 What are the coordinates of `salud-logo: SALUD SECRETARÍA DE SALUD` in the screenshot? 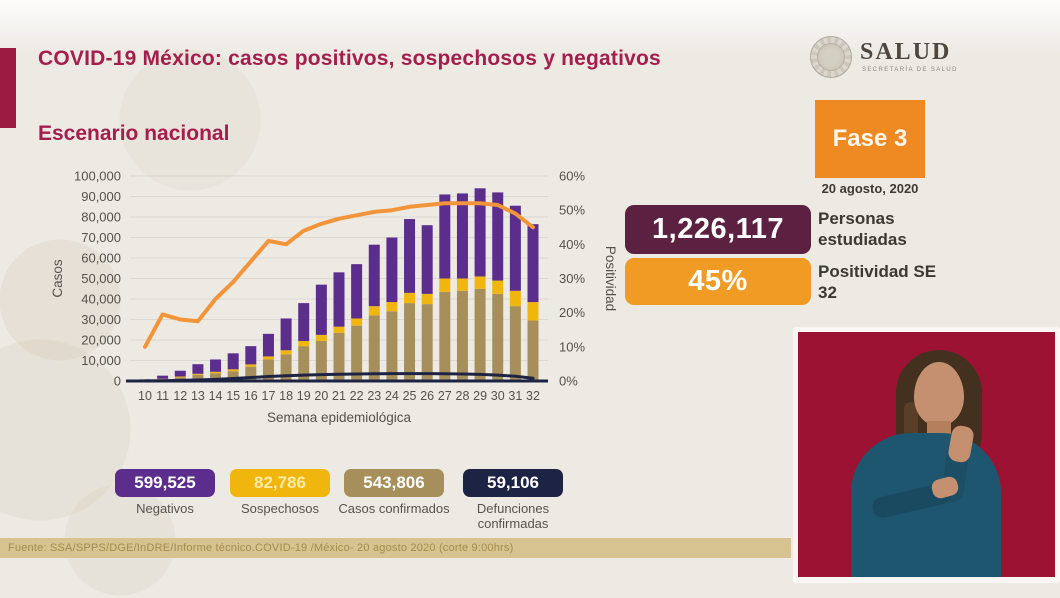 It's located at (885, 59).